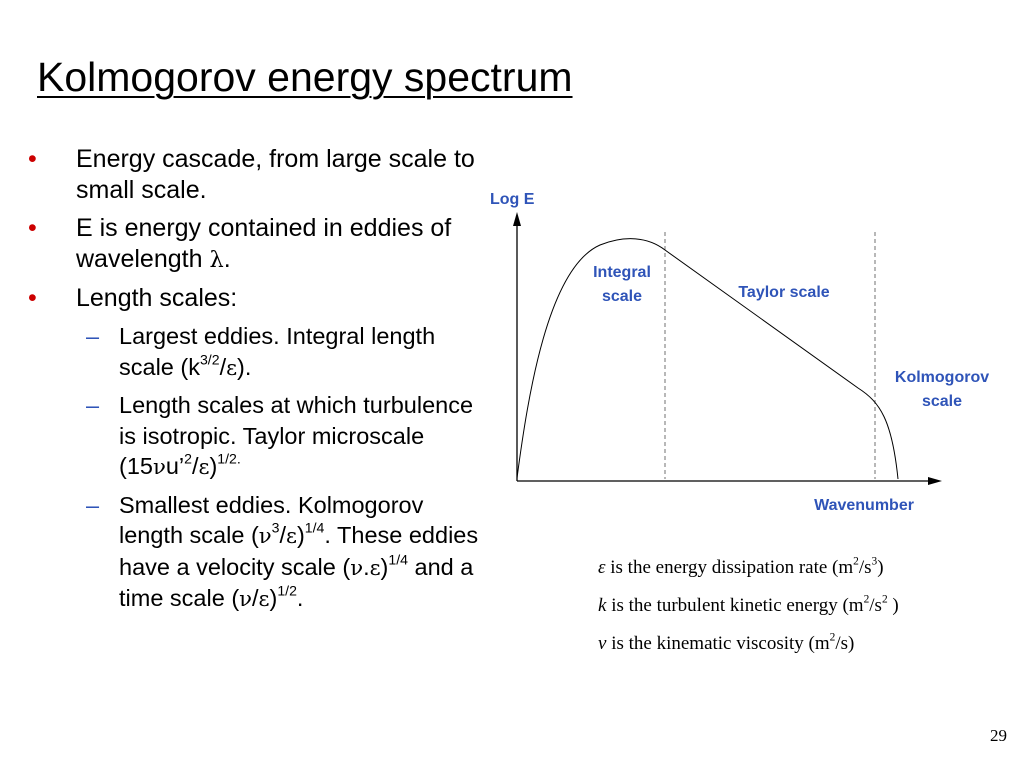 This screenshot has width=1024, height=768. What do you see at coordinates (622, 296) in the screenshot?
I see `integral-scale-label-line2: scale` at bounding box center [622, 296].